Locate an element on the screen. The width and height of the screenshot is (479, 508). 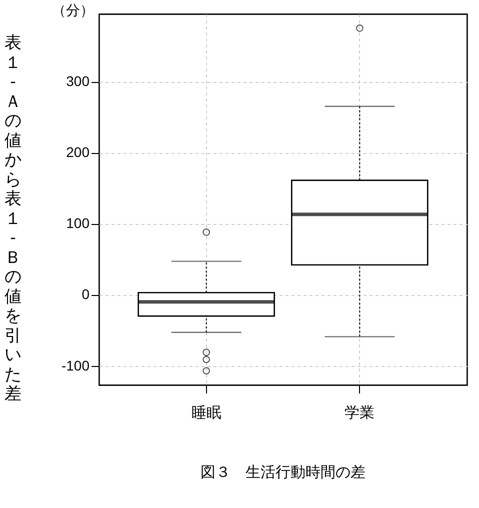
y-tick-label: -100 is located at coordinates (75, 365).